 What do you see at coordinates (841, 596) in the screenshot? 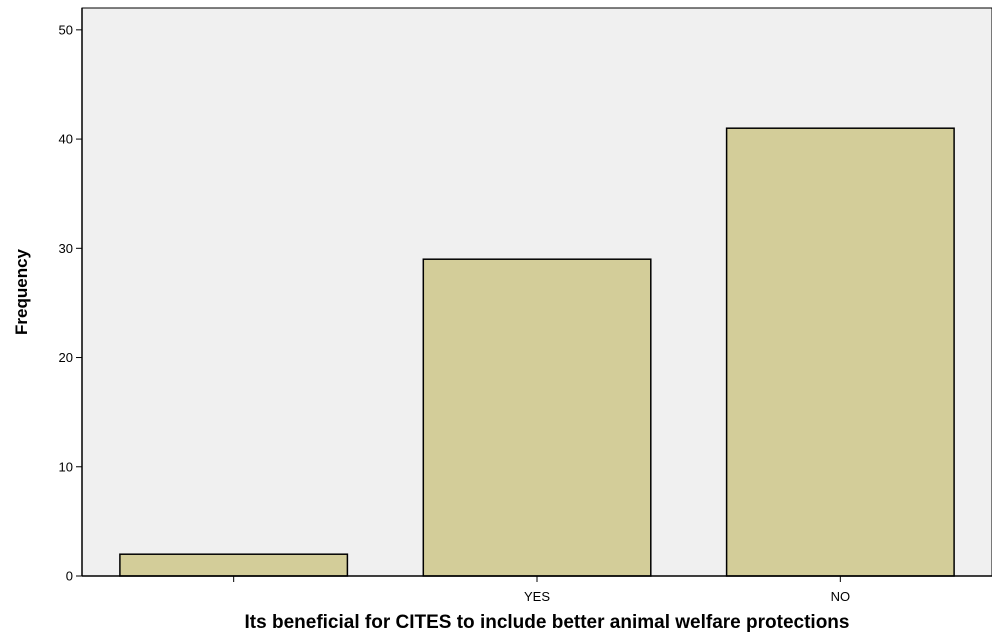
I see `x-tick-label: NO` at bounding box center [841, 596].